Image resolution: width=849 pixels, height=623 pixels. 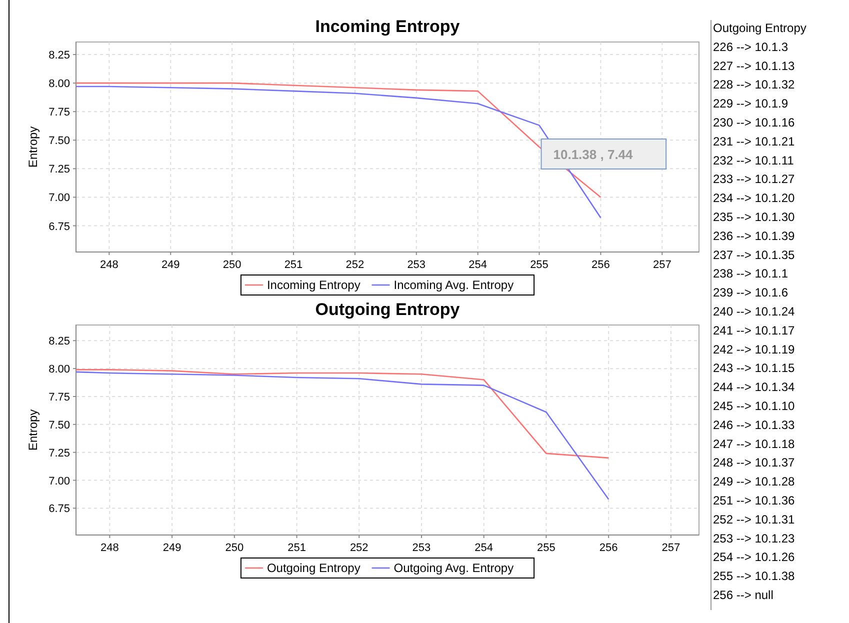 What do you see at coordinates (754, 311) in the screenshot?
I see `text: 240 --> 10.1.24` at bounding box center [754, 311].